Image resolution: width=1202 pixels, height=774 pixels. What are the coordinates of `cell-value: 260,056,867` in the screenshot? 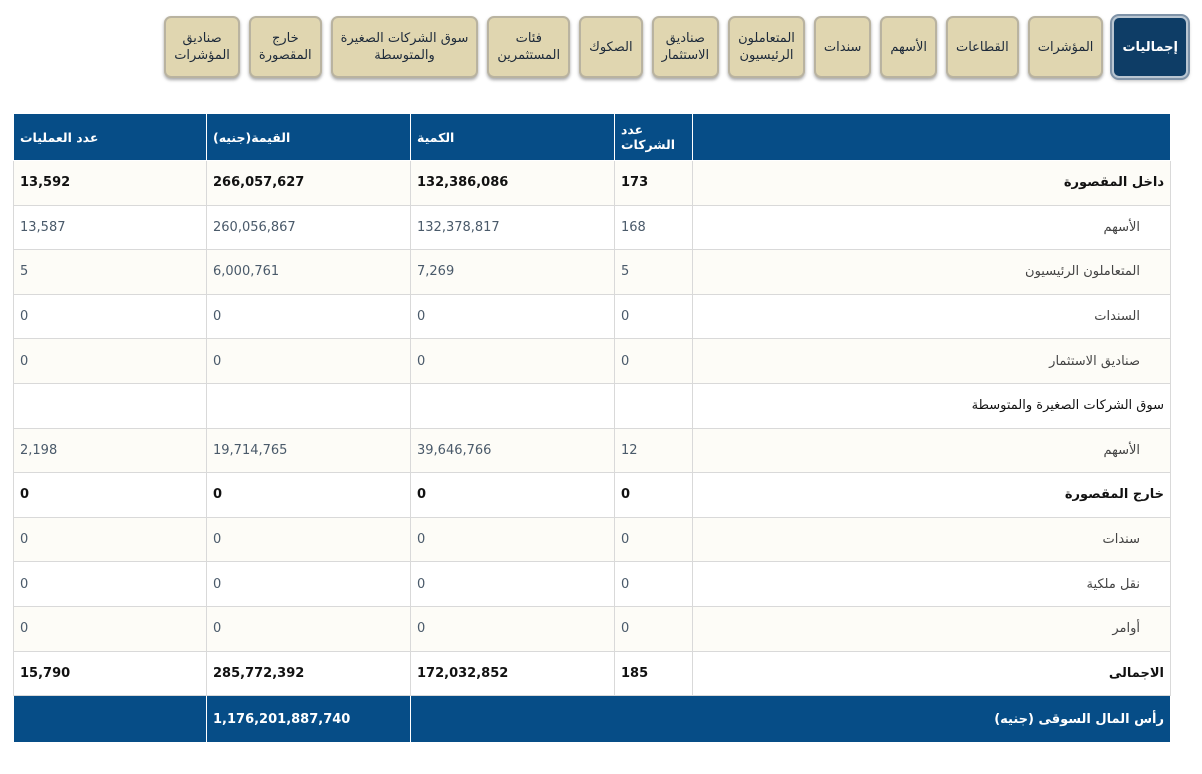 It's located at (308, 227).